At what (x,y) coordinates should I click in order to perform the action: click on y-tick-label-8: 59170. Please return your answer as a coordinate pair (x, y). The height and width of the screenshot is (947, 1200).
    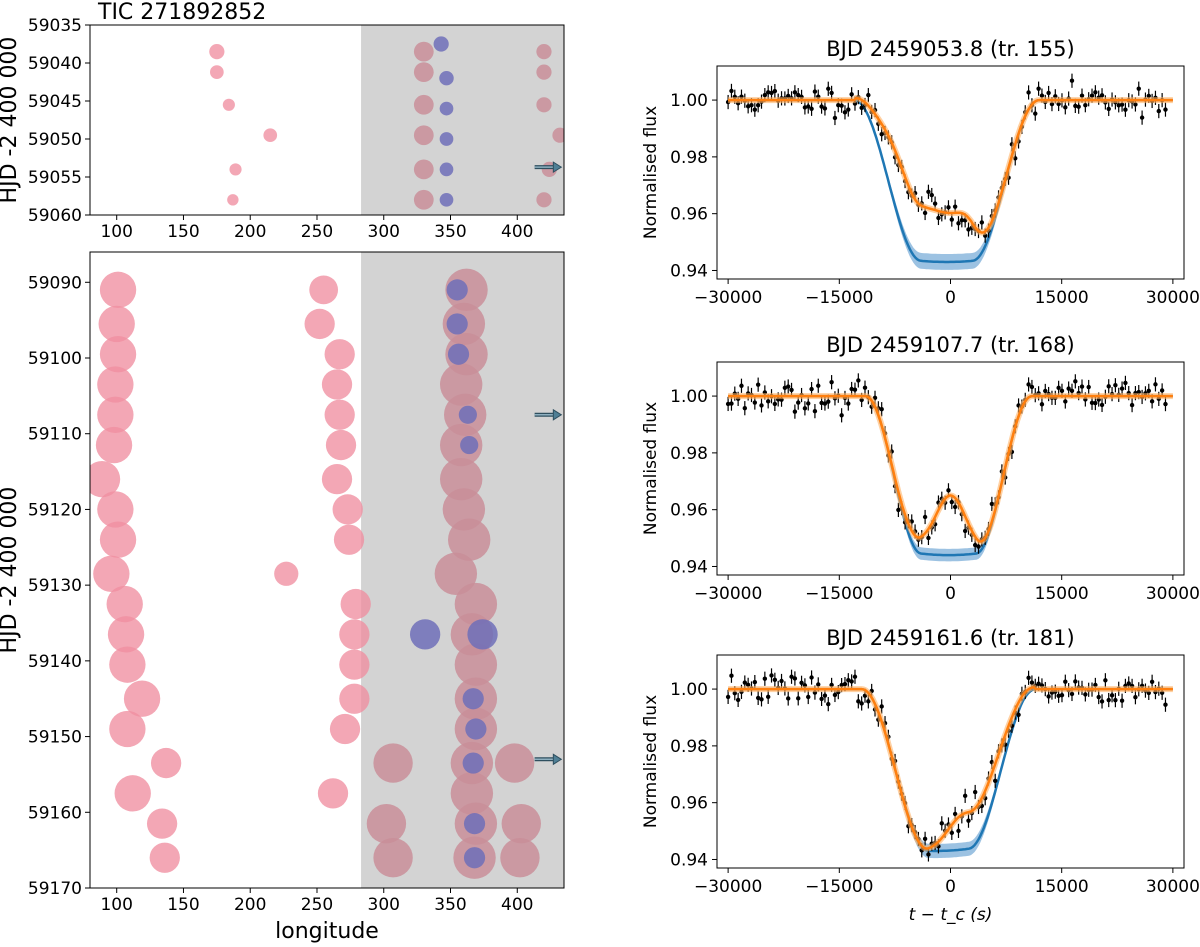
    Looking at the image, I should click on (55, 889).